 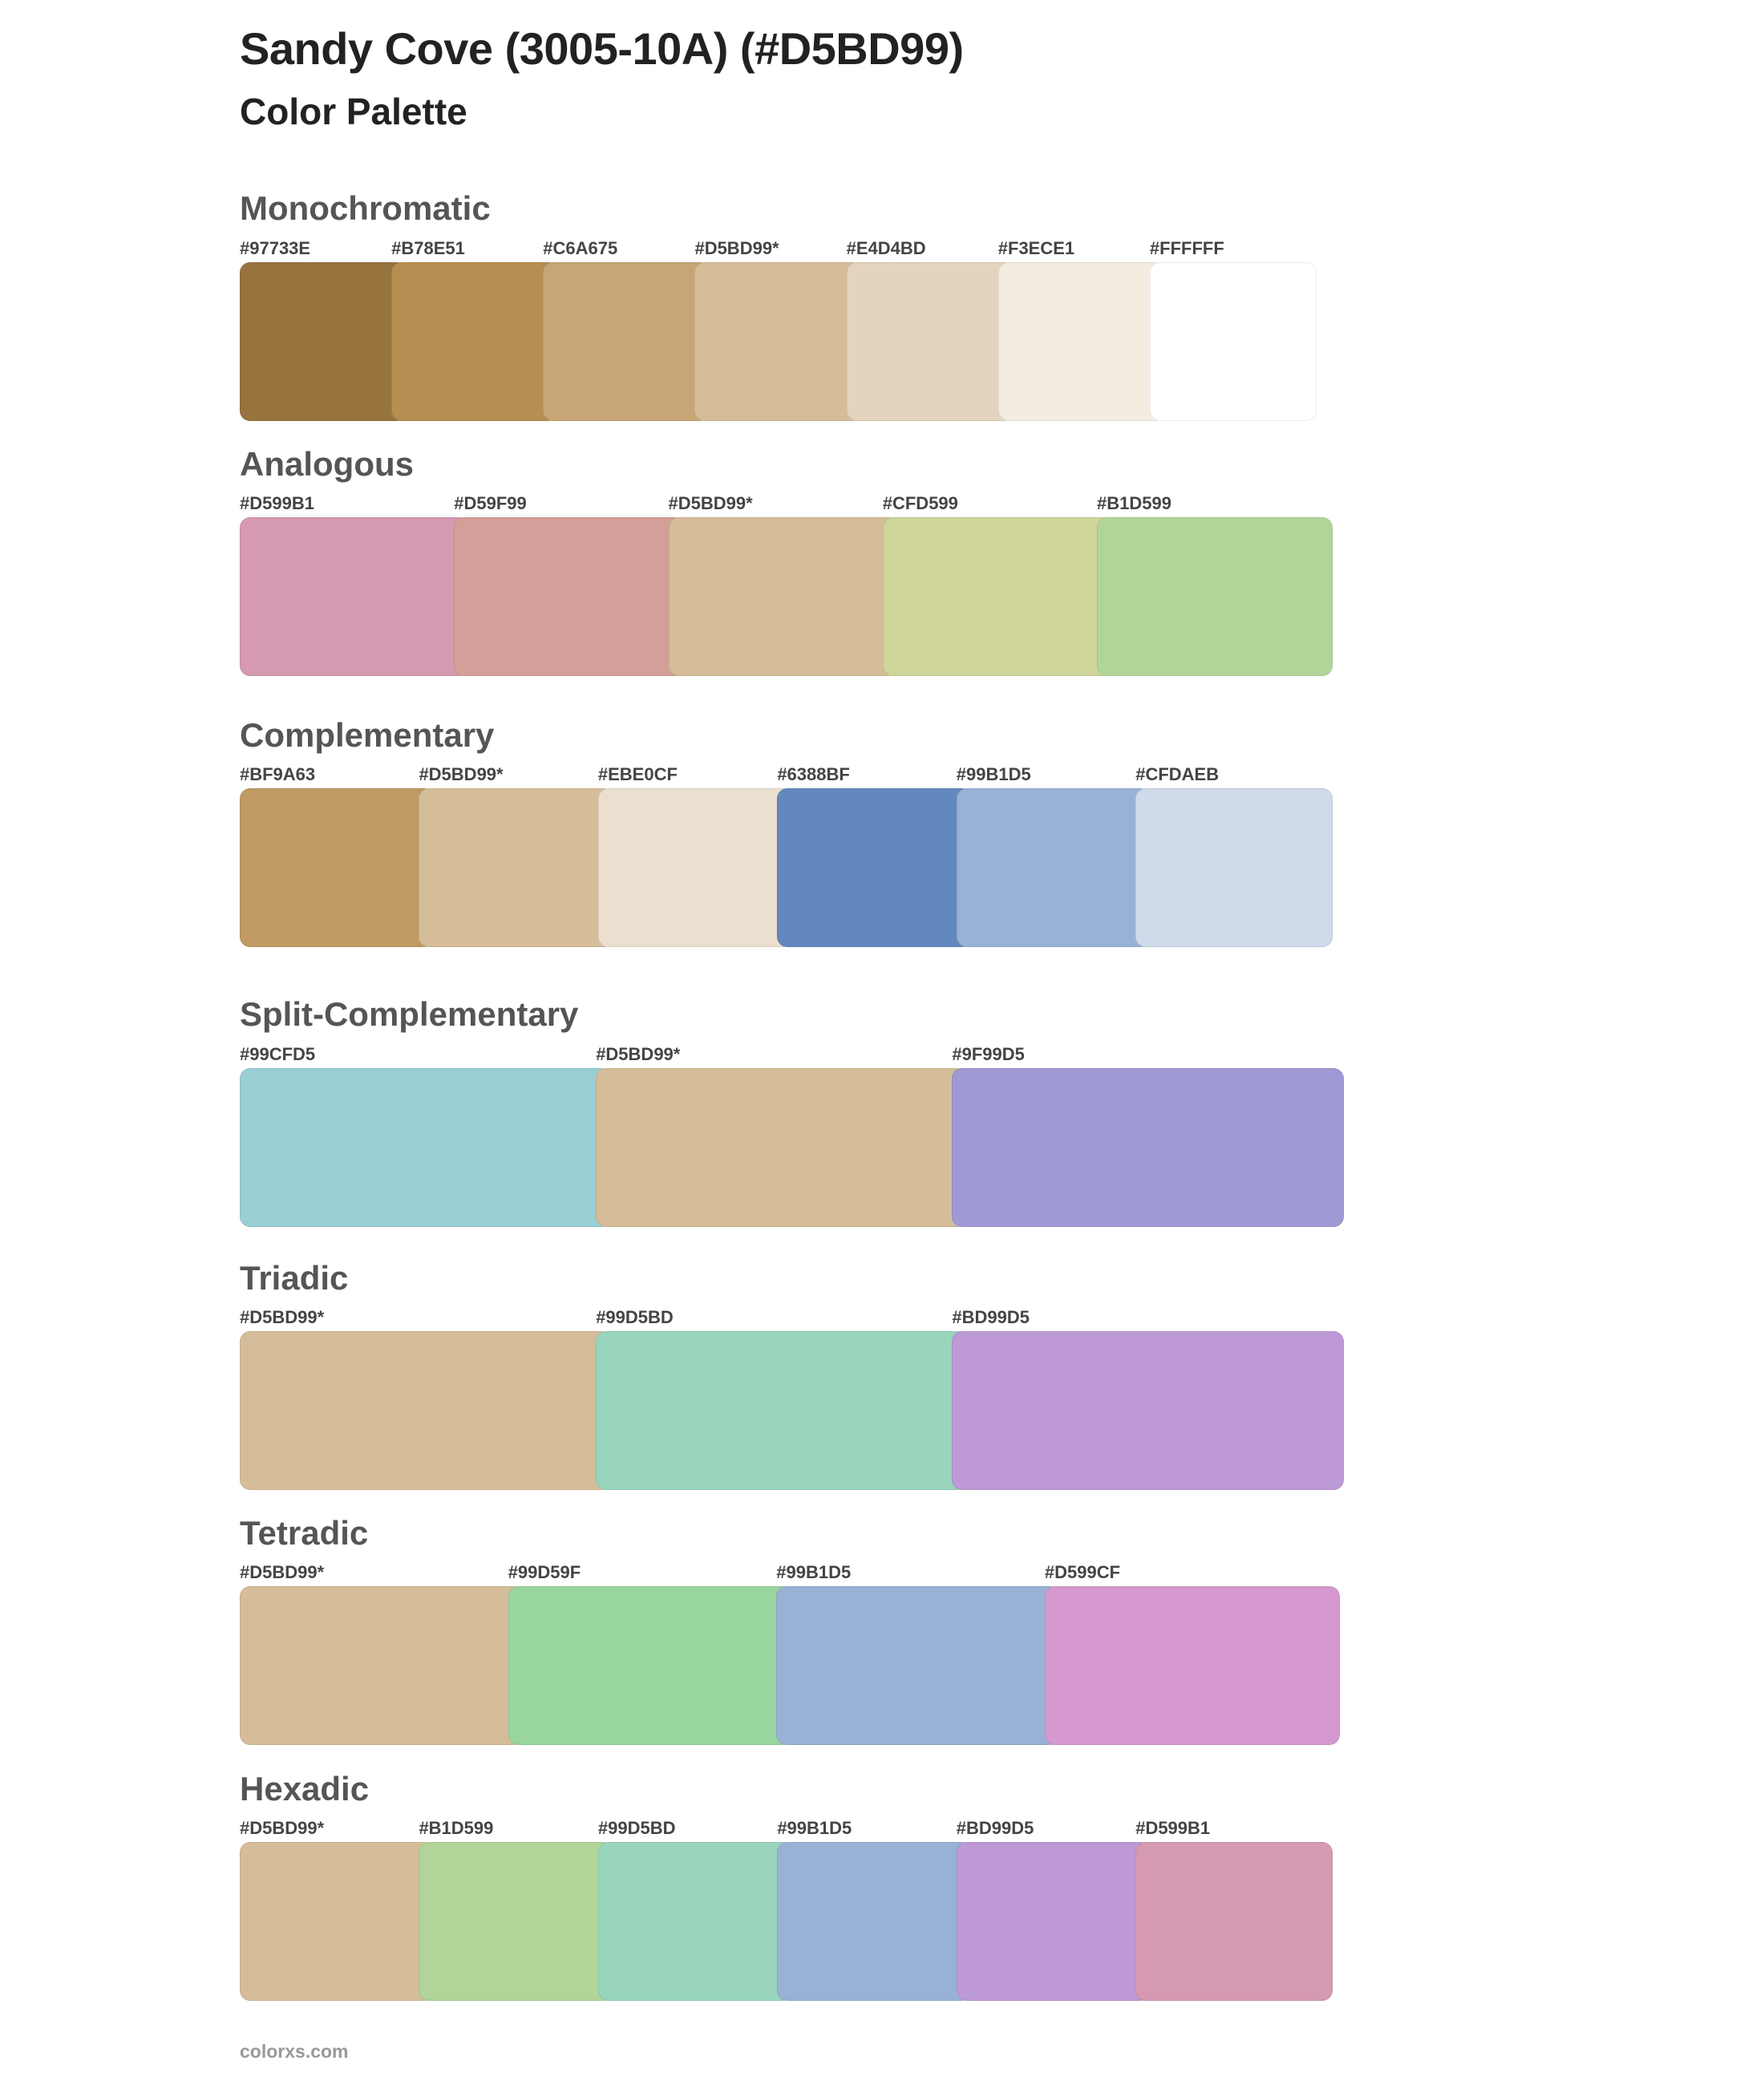 I want to click on swatch-label: #EBE0CF, so click(x=637, y=774).